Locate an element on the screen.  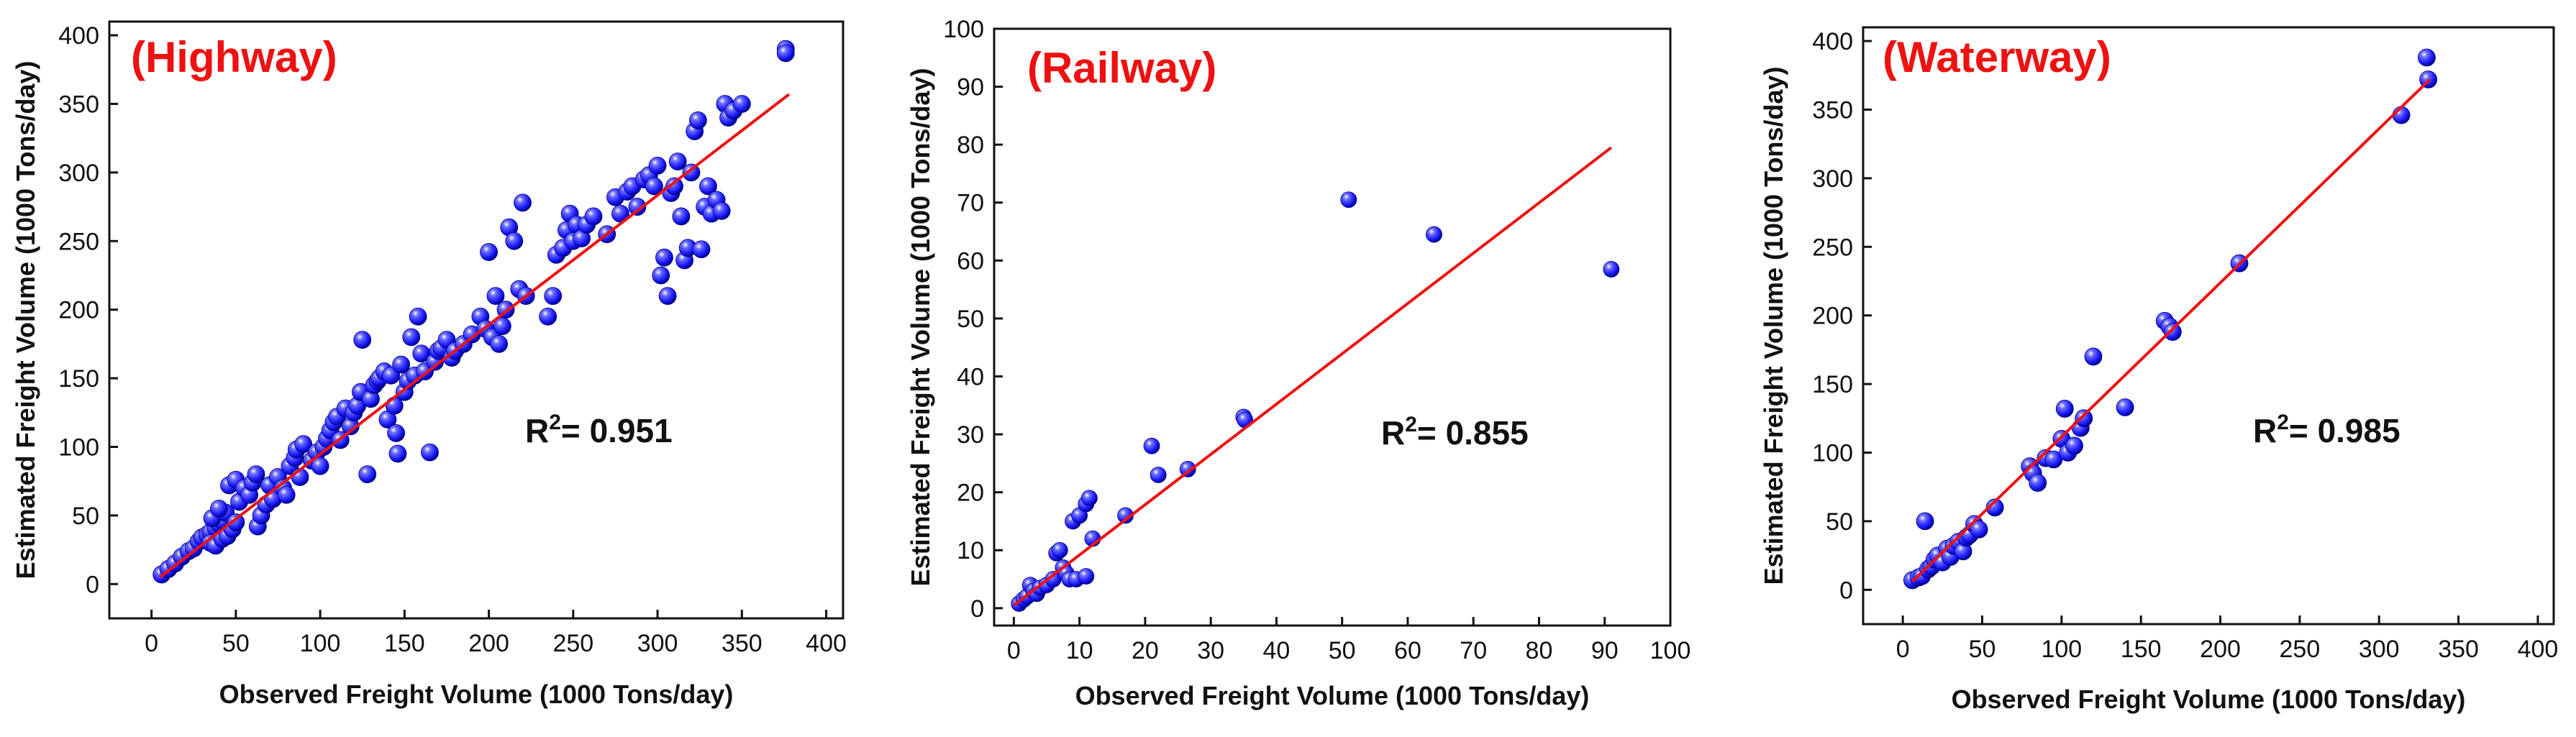
y-axis-ticks: 0 50 100 150 200 250 300 350 400 is located at coordinates (88, 310).